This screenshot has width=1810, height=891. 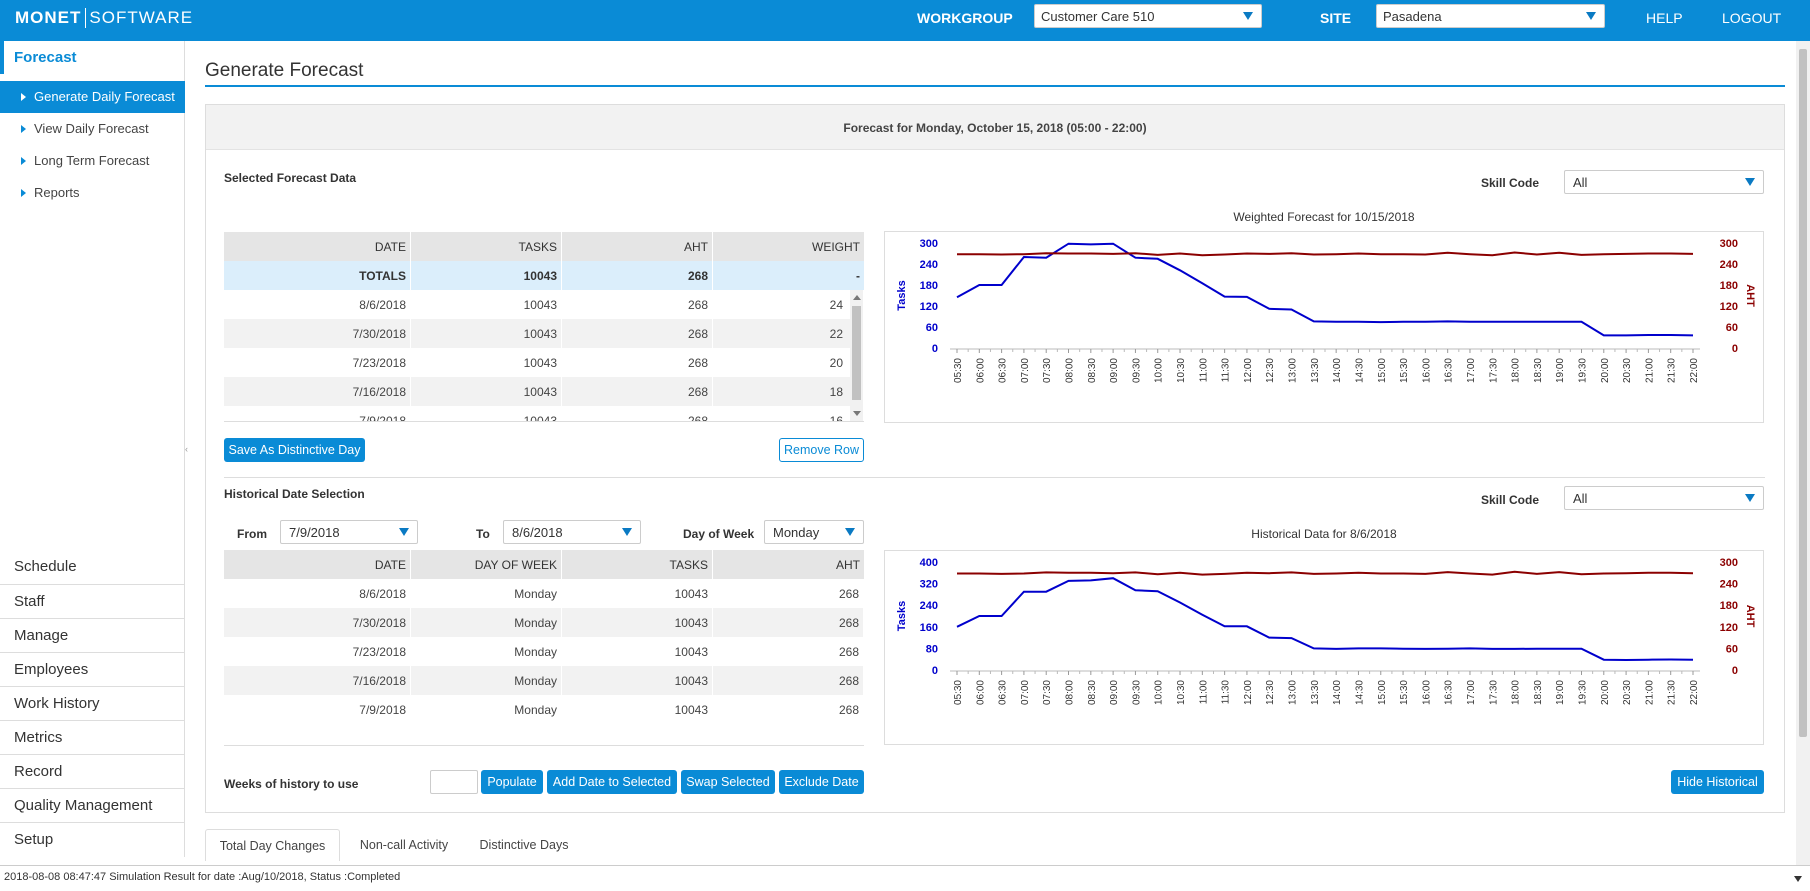 What do you see at coordinates (728, 782) in the screenshot?
I see `swap-selected-button: Swap Selected` at bounding box center [728, 782].